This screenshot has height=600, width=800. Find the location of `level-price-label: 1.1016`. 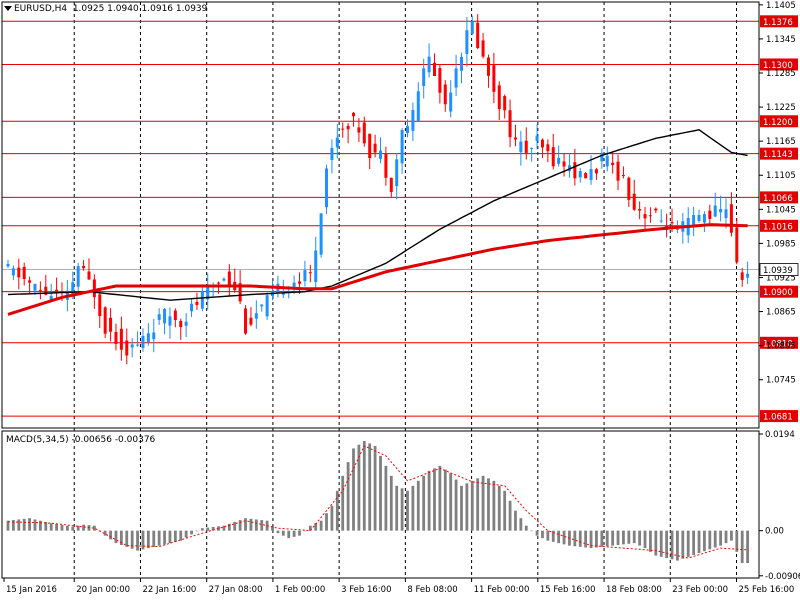

level-price-label: 1.1016 is located at coordinates (778, 227).